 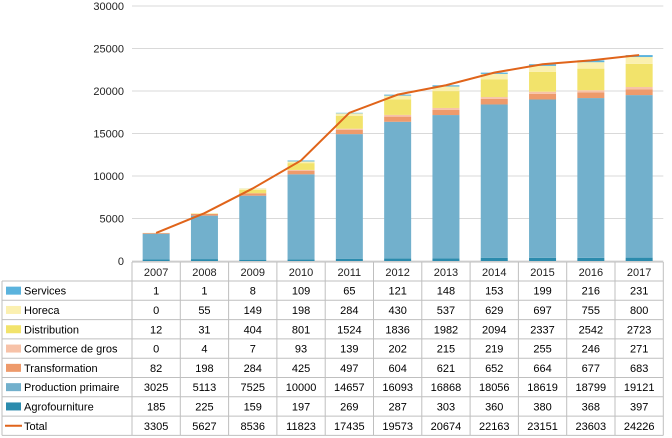 I want to click on table-cell-value: 287, so click(x=397, y=407).